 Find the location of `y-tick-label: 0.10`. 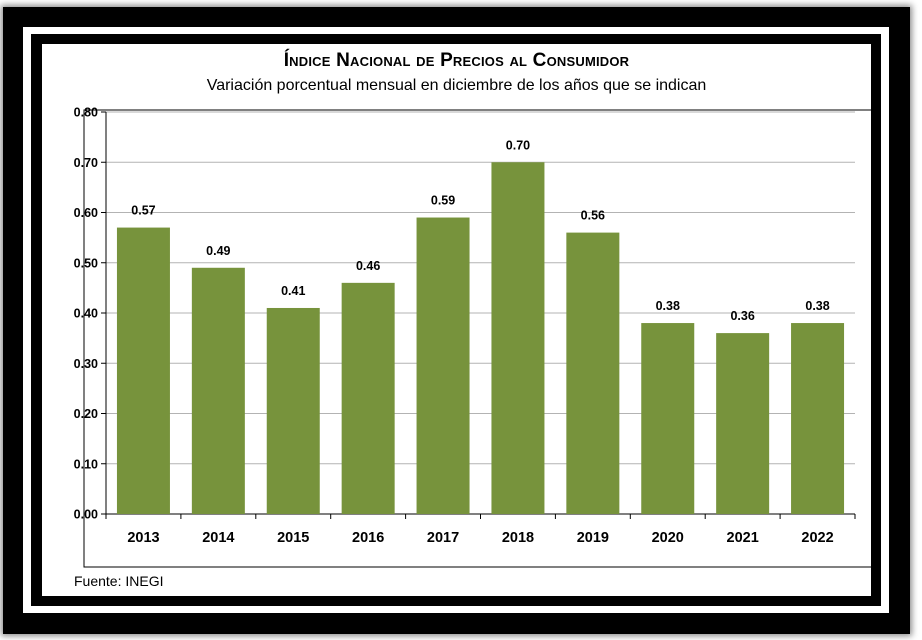

y-tick-label: 0.10 is located at coordinates (86, 464).